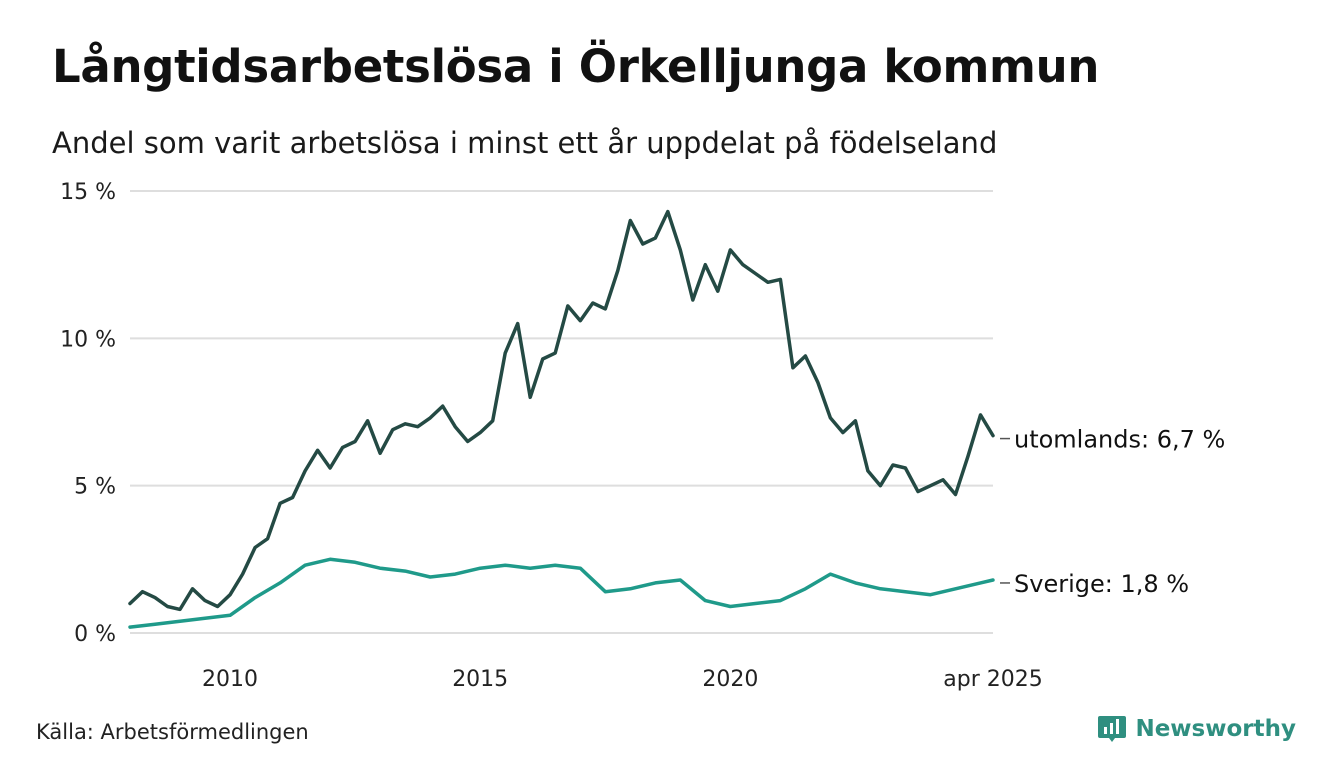  Describe the element at coordinates (561, 593) in the screenshot. I see `series-line-sverige` at that location.